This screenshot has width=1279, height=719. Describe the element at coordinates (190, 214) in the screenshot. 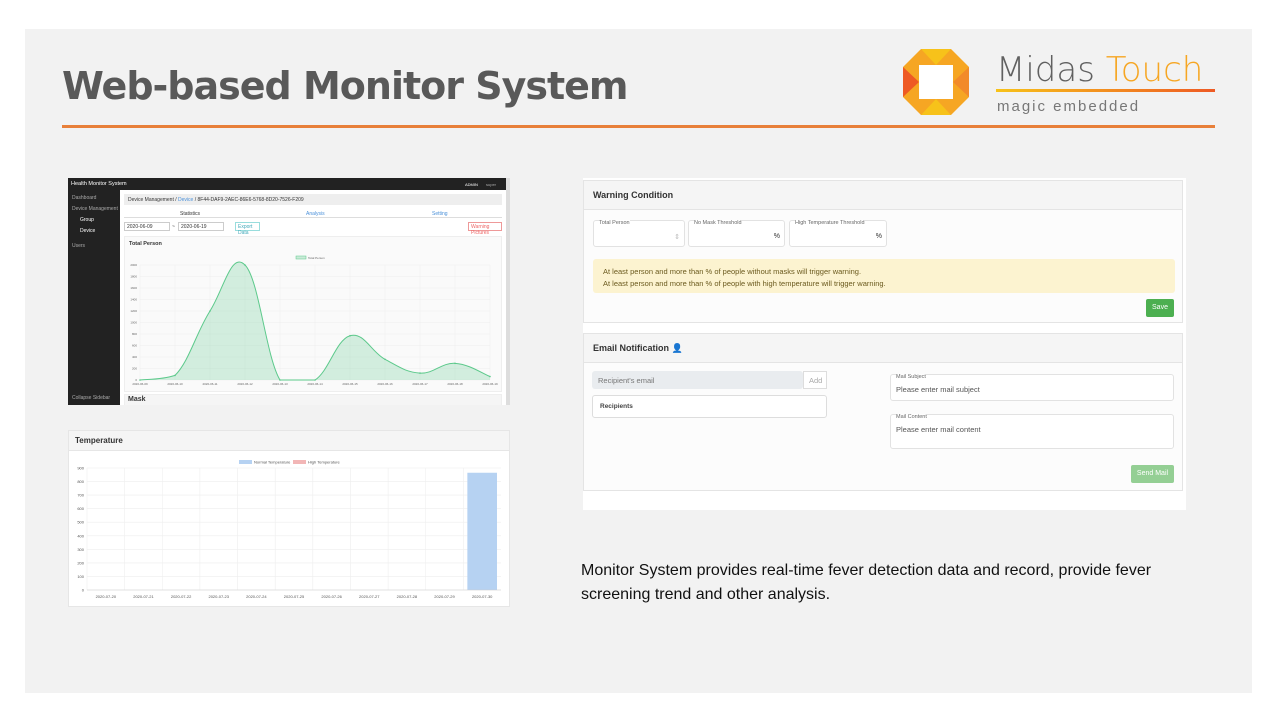

I see `tab-statistics: Statistics` at that location.